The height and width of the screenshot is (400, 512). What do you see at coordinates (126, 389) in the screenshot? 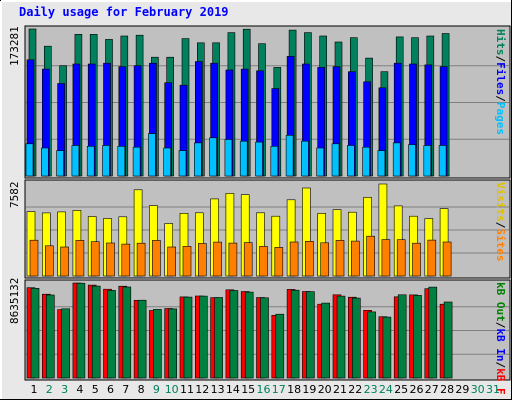
I see `x-label-day-7: 7` at bounding box center [126, 389].